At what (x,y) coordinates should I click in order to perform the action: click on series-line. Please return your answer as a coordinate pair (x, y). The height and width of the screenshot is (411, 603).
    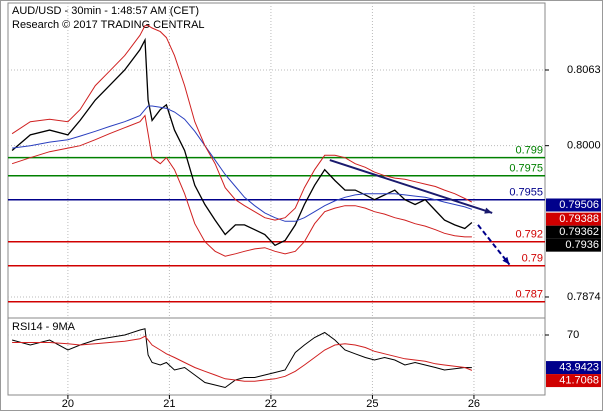
    Looking at the image, I should click on (241, 358).